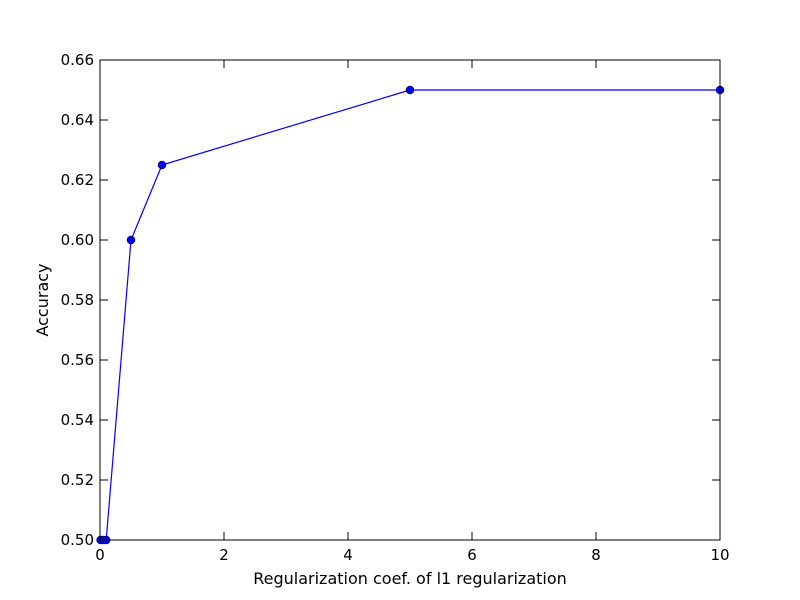  What do you see at coordinates (348, 555) in the screenshot?
I see `x-tick-label: 4` at bounding box center [348, 555].